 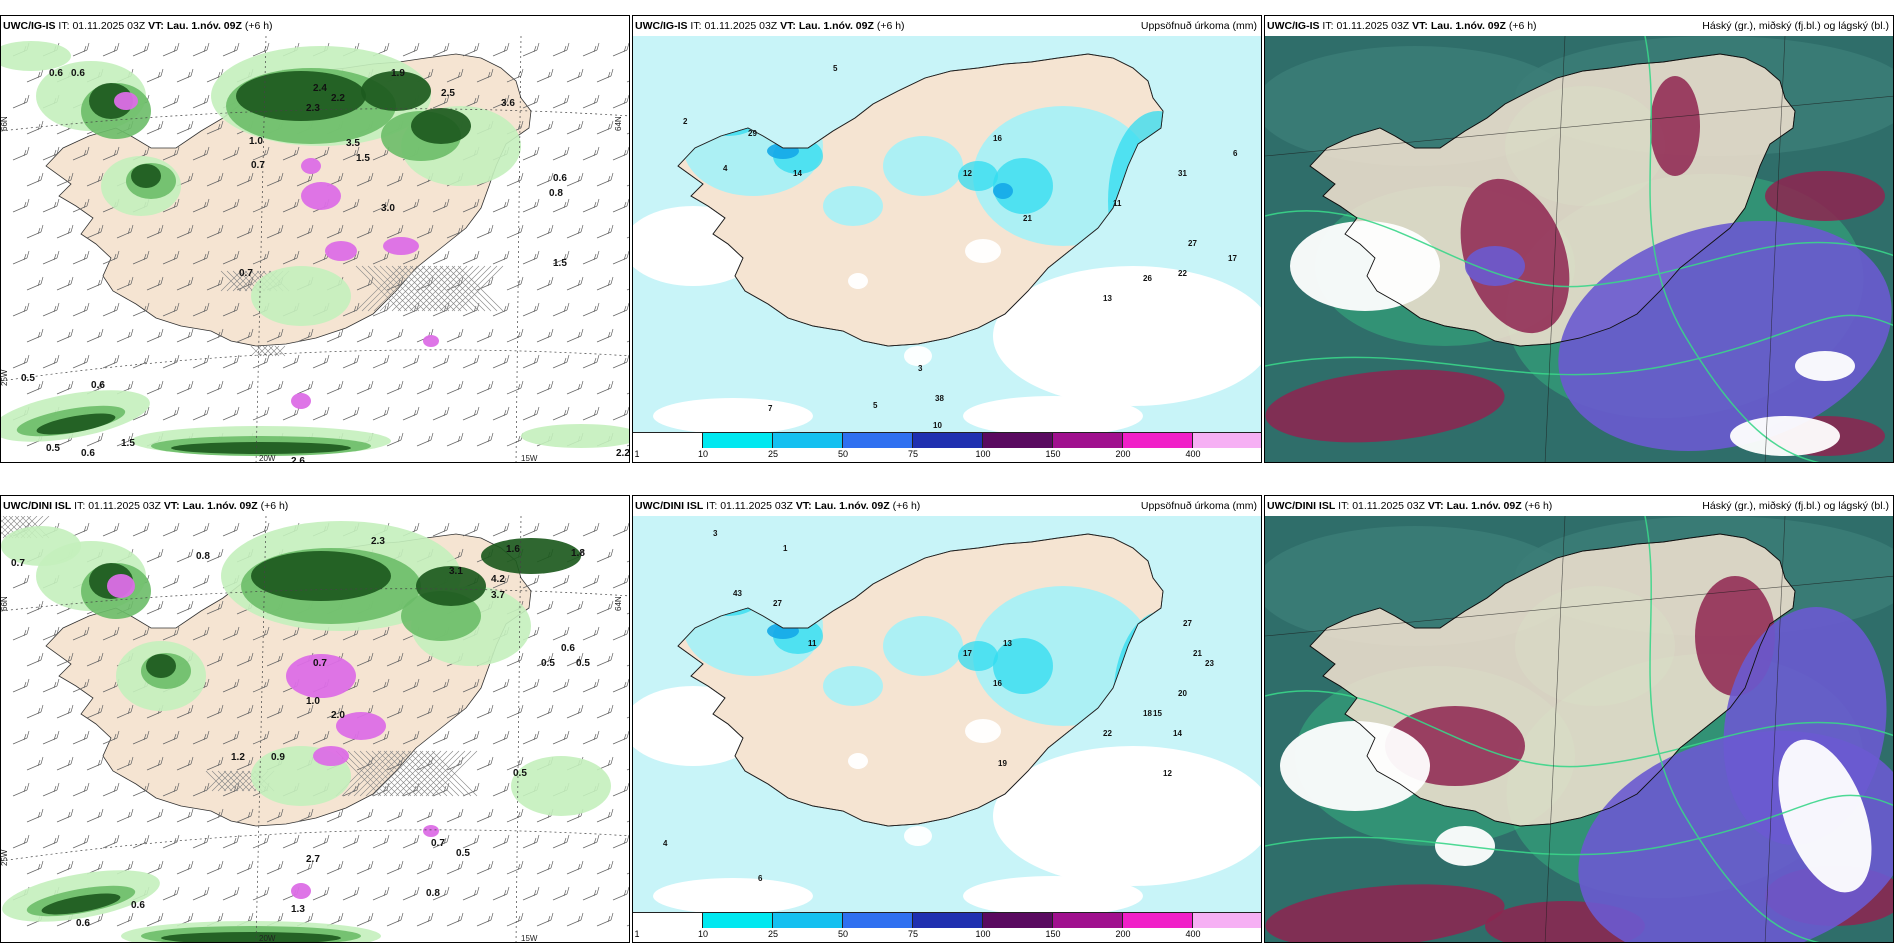 What do you see at coordinates (256, 141) in the screenshot?
I see `wind-value-label: 1.0` at bounding box center [256, 141].